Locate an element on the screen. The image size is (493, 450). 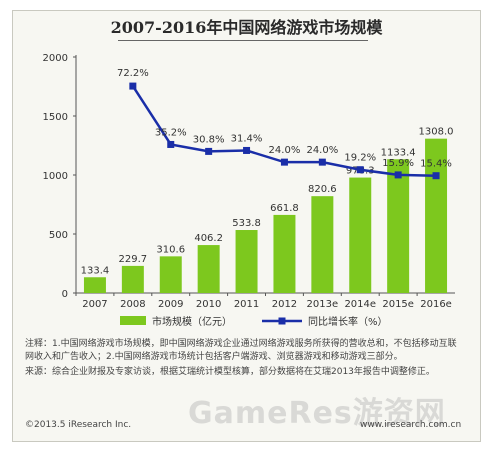
y-tick-label: 1500 is located at coordinates (55, 117).